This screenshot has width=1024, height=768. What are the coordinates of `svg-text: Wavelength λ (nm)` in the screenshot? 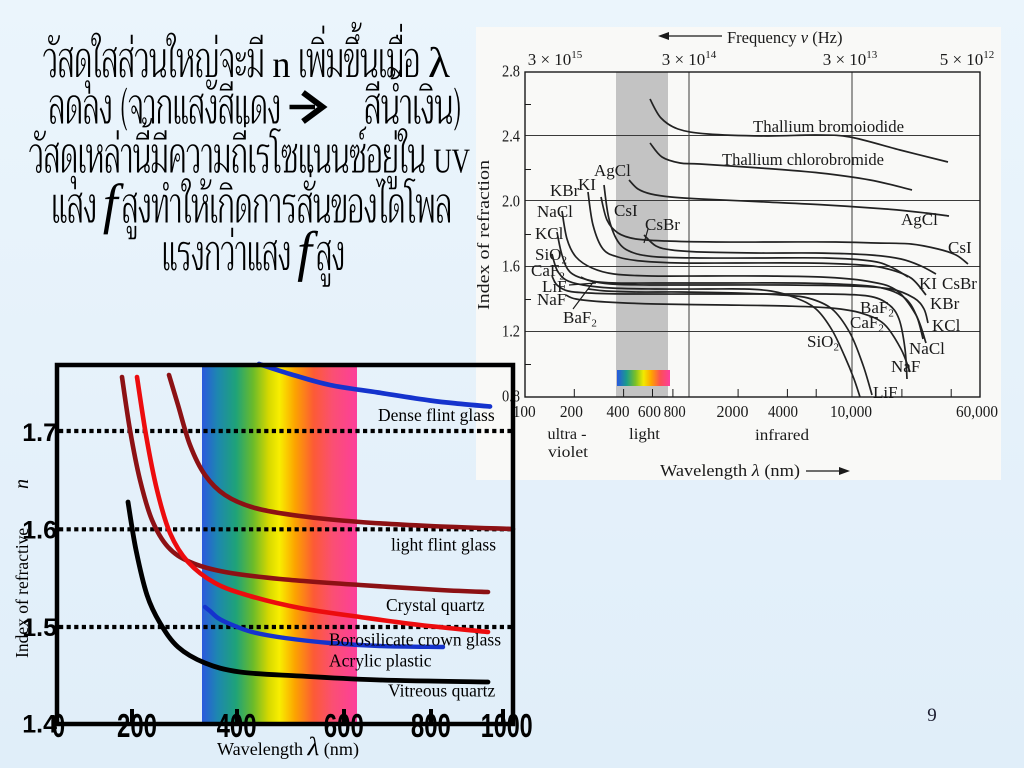 It's located at (730, 470).